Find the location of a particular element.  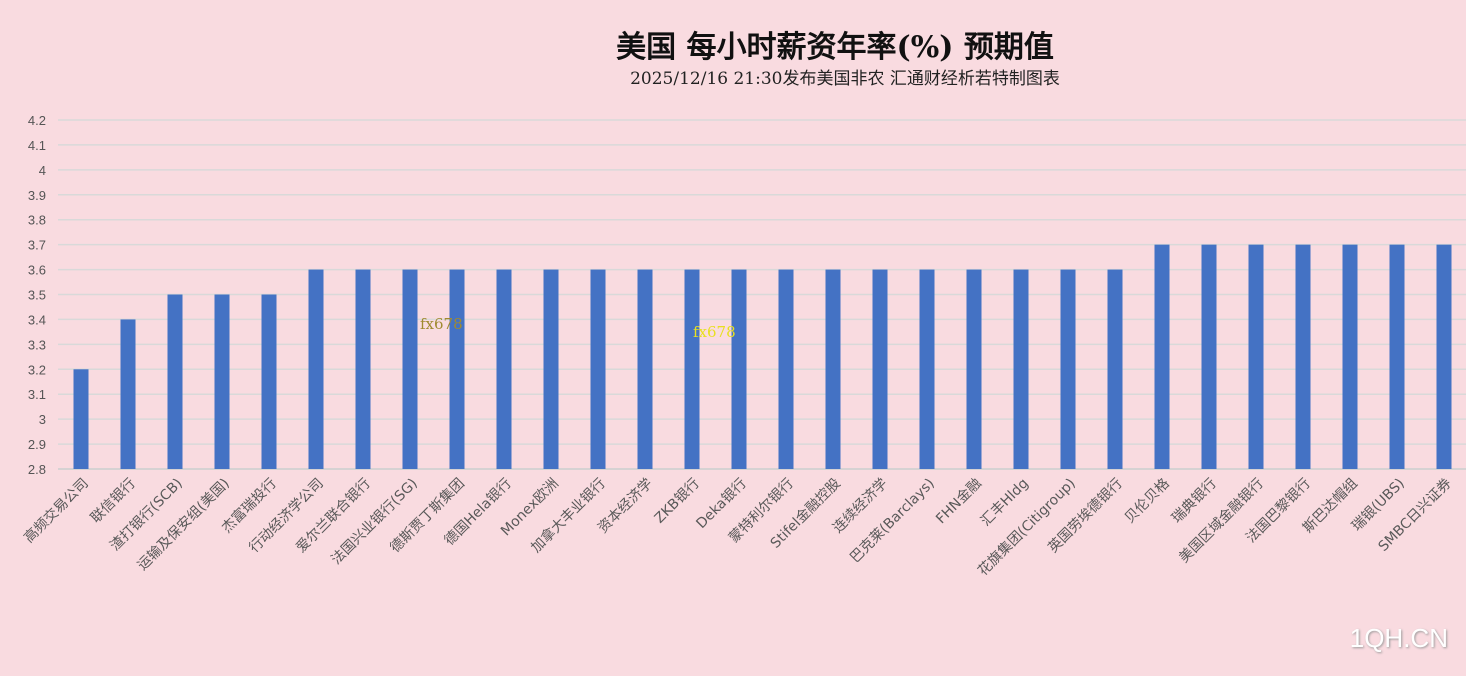

y-tick-label: 3.8 is located at coordinates (37, 220).